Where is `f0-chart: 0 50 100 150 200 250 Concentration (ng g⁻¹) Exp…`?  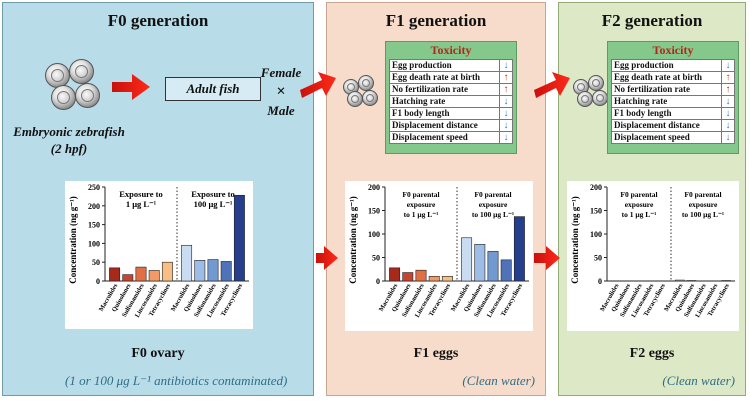
f0-chart: 0 50 100 150 200 250 Concentration (ng g⁻¹) Exp… is located at coordinates (158, 251).